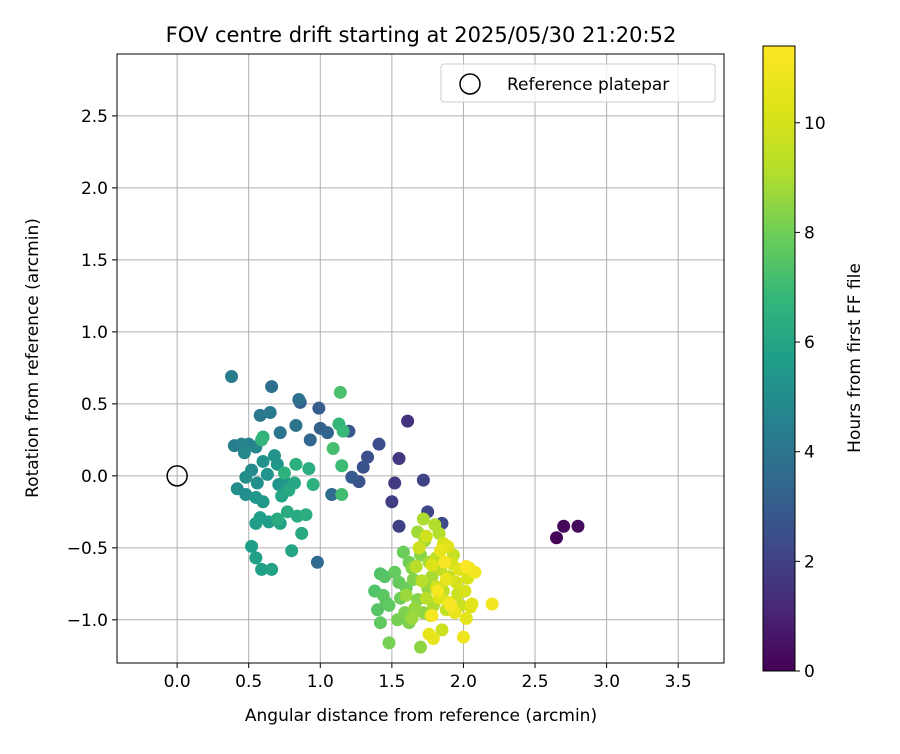 This screenshot has height=754, width=900. What do you see at coordinates (463, 682) in the screenshot?
I see `x-tick-label: 2.0` at bounding box center [463, 682].